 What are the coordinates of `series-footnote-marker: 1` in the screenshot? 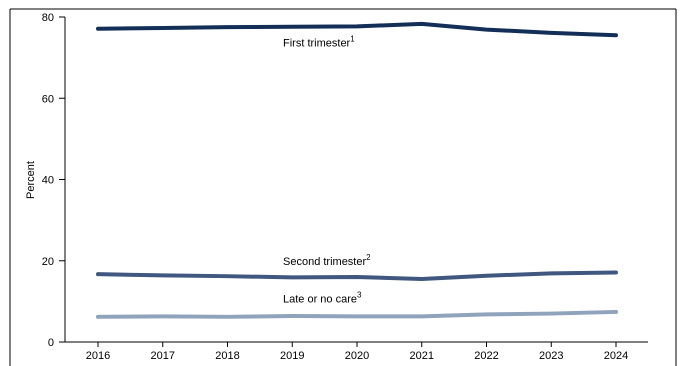 It's located at (352, 38).